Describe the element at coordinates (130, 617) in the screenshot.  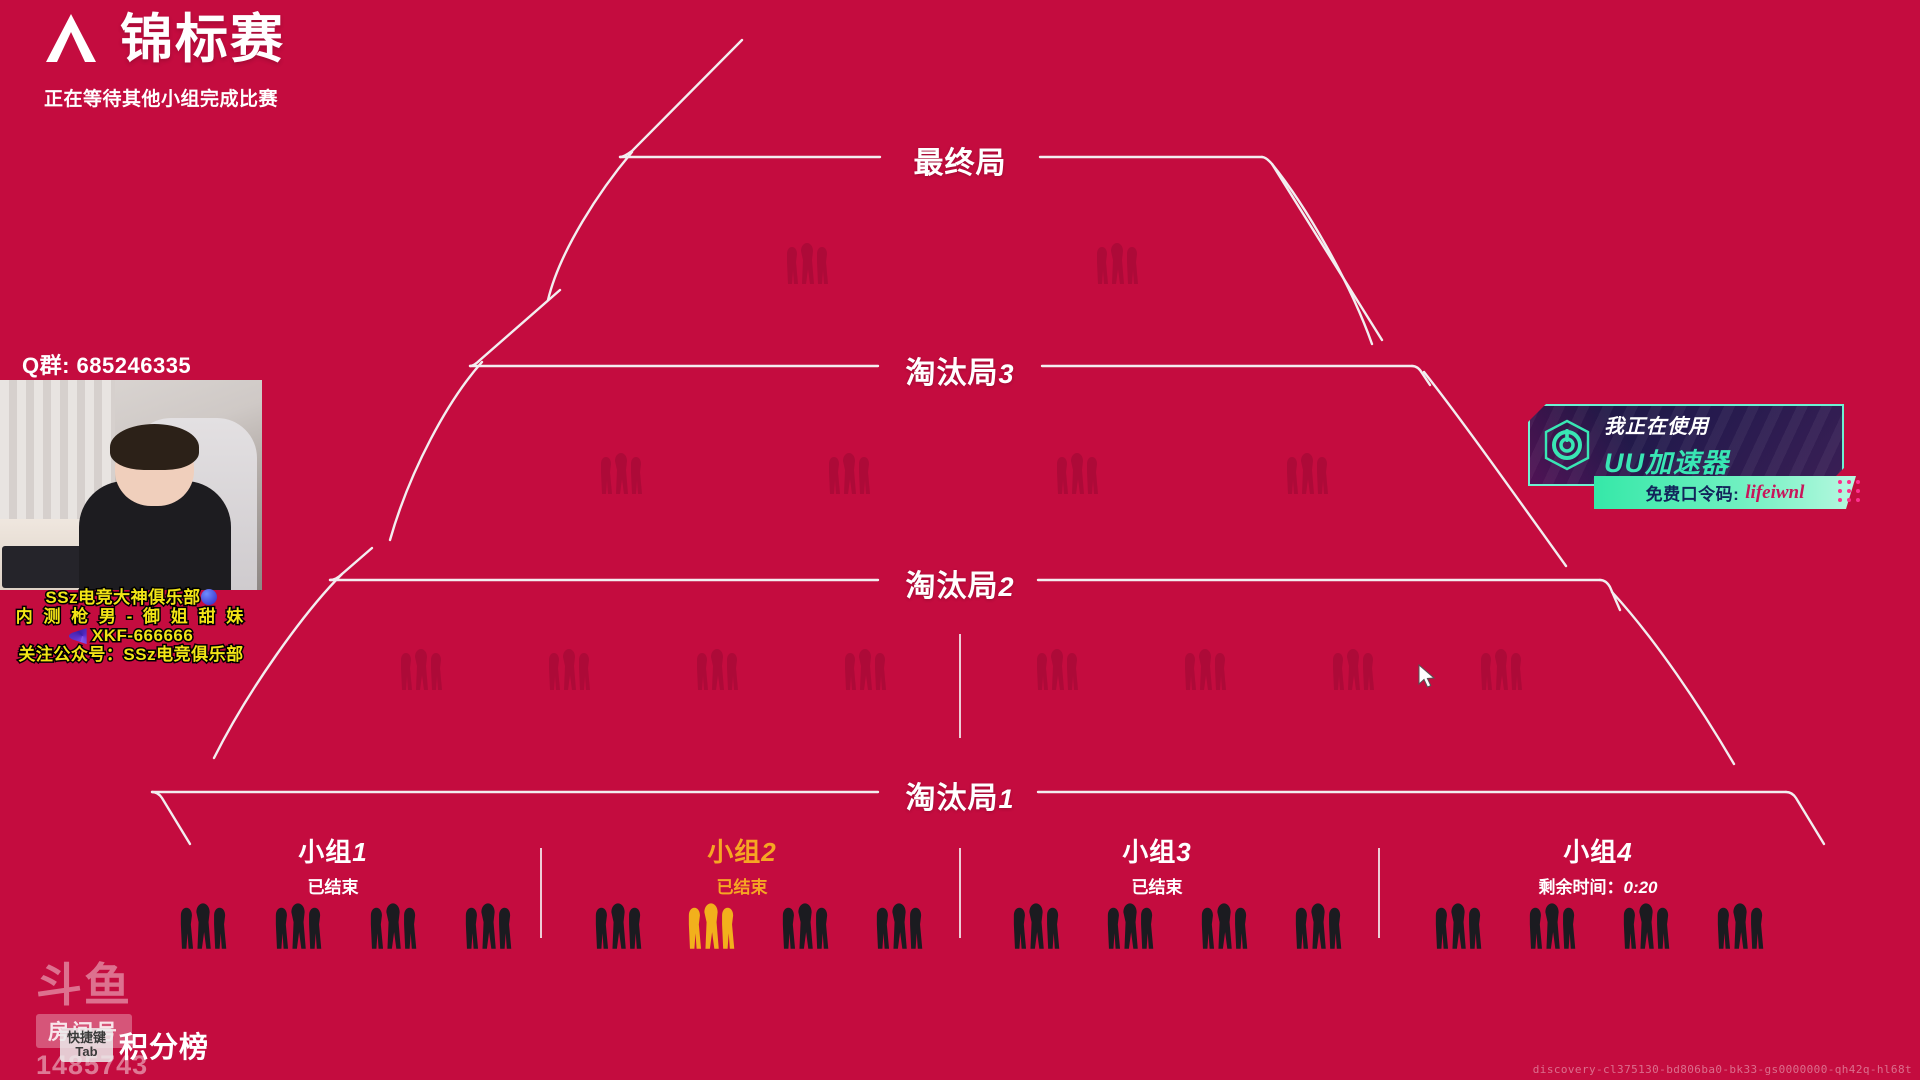
I see `promo-line-2: 内 测 枪 男 - 御 姐 甜 妹` at that location.